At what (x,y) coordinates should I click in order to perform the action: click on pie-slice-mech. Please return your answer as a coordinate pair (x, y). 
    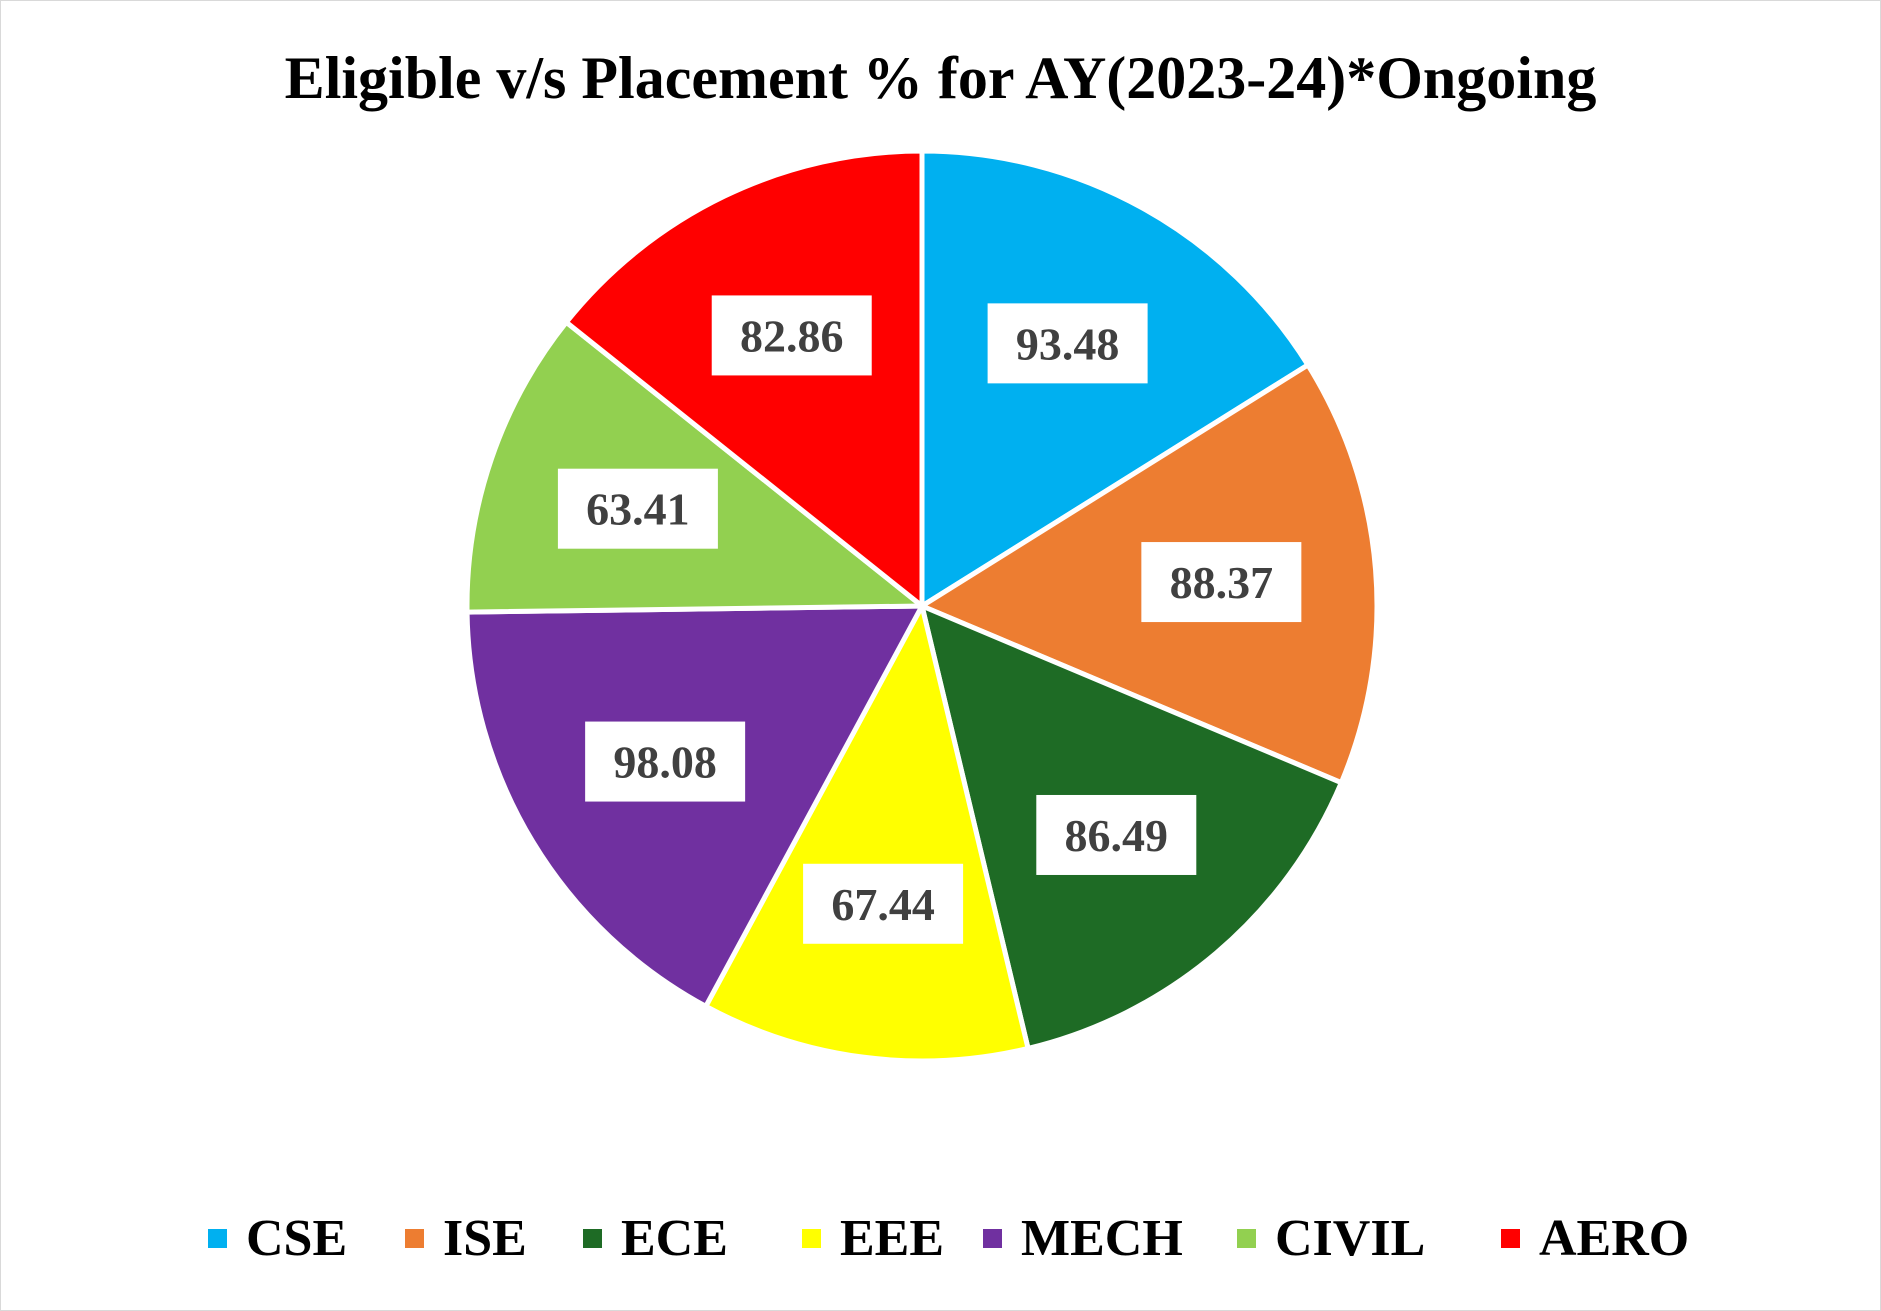
    Looking at the image, I should click on (695, 806).